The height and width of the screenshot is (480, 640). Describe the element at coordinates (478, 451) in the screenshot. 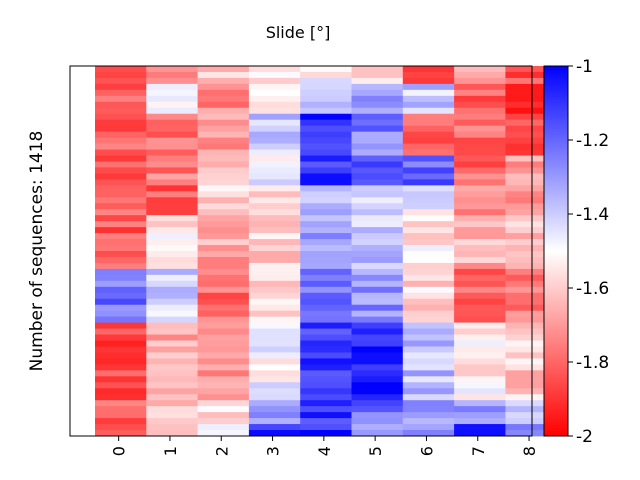

I see `x-tick-label: 7` at that location.